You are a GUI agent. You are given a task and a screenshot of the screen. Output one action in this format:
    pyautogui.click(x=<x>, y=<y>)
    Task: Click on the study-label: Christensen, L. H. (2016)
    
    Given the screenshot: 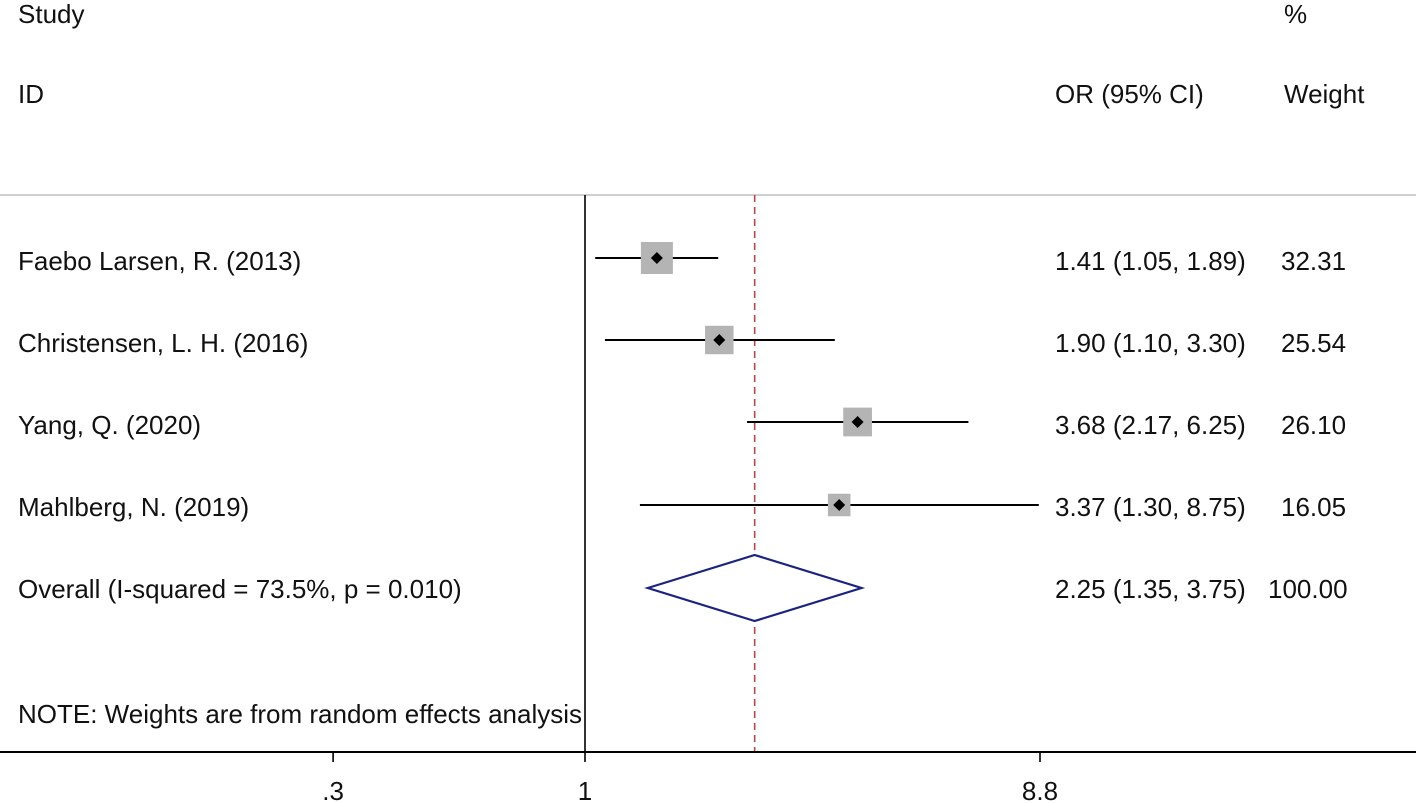 What is the action you would take?
    pyautogui.click(x=163, y=343)
    